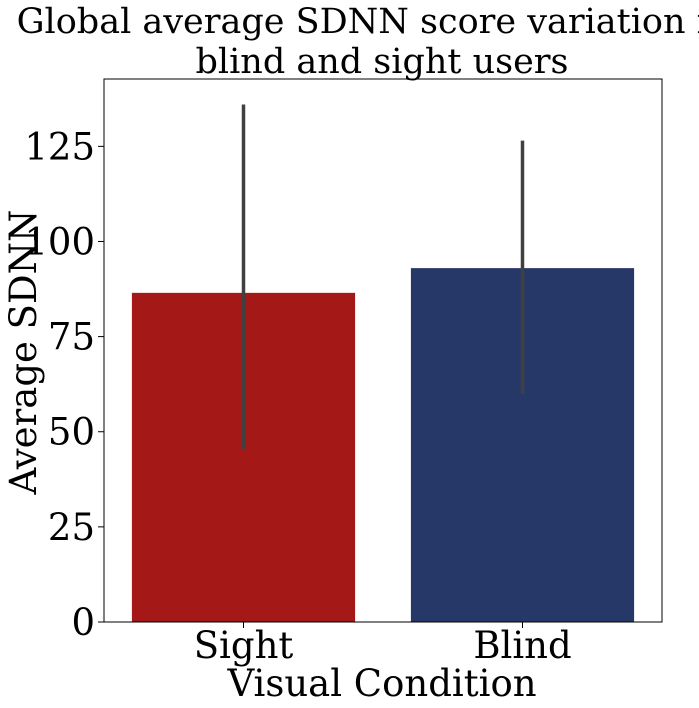 This screenshot has height=708, width=699. What do you see at coordinates (59, 146) in the screenshot?
I see `y-tick-label-125: 125` at bounding box center [59, 146].